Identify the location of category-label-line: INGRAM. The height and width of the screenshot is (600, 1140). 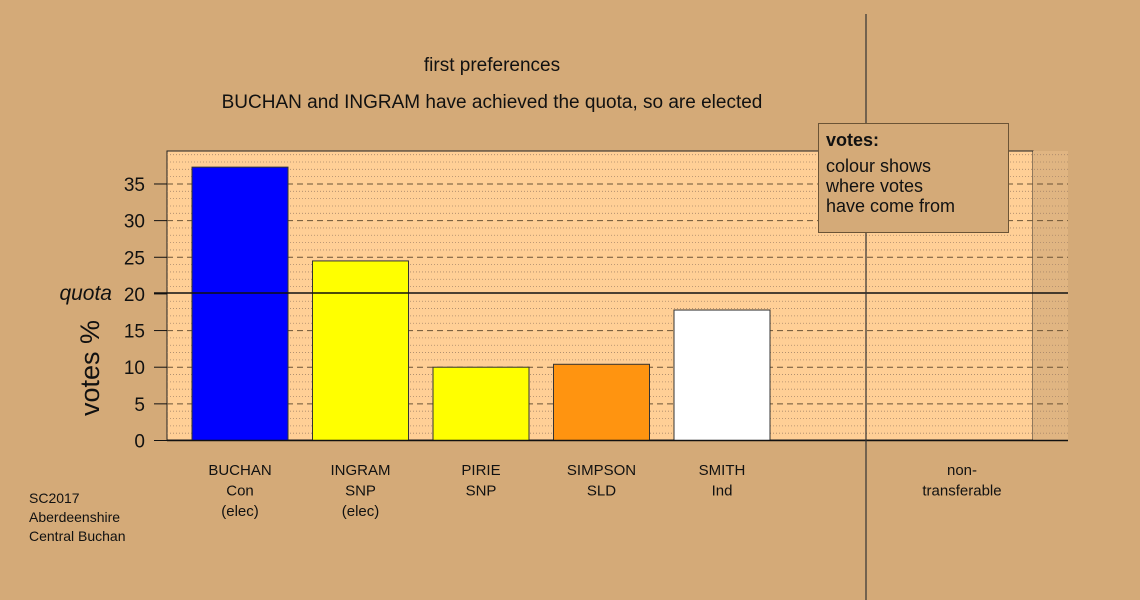
(361, 470).